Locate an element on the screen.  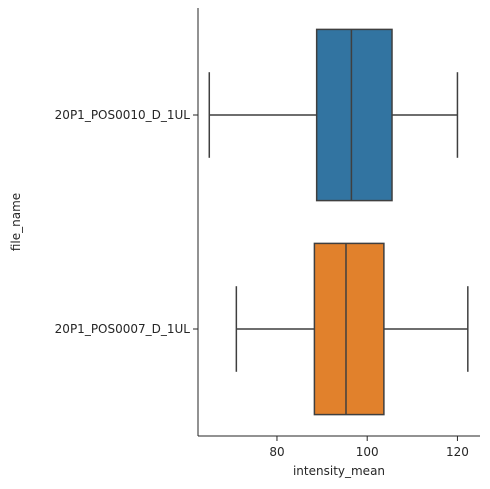
x-tick-label: 80 is located at coordinates (276, 452).